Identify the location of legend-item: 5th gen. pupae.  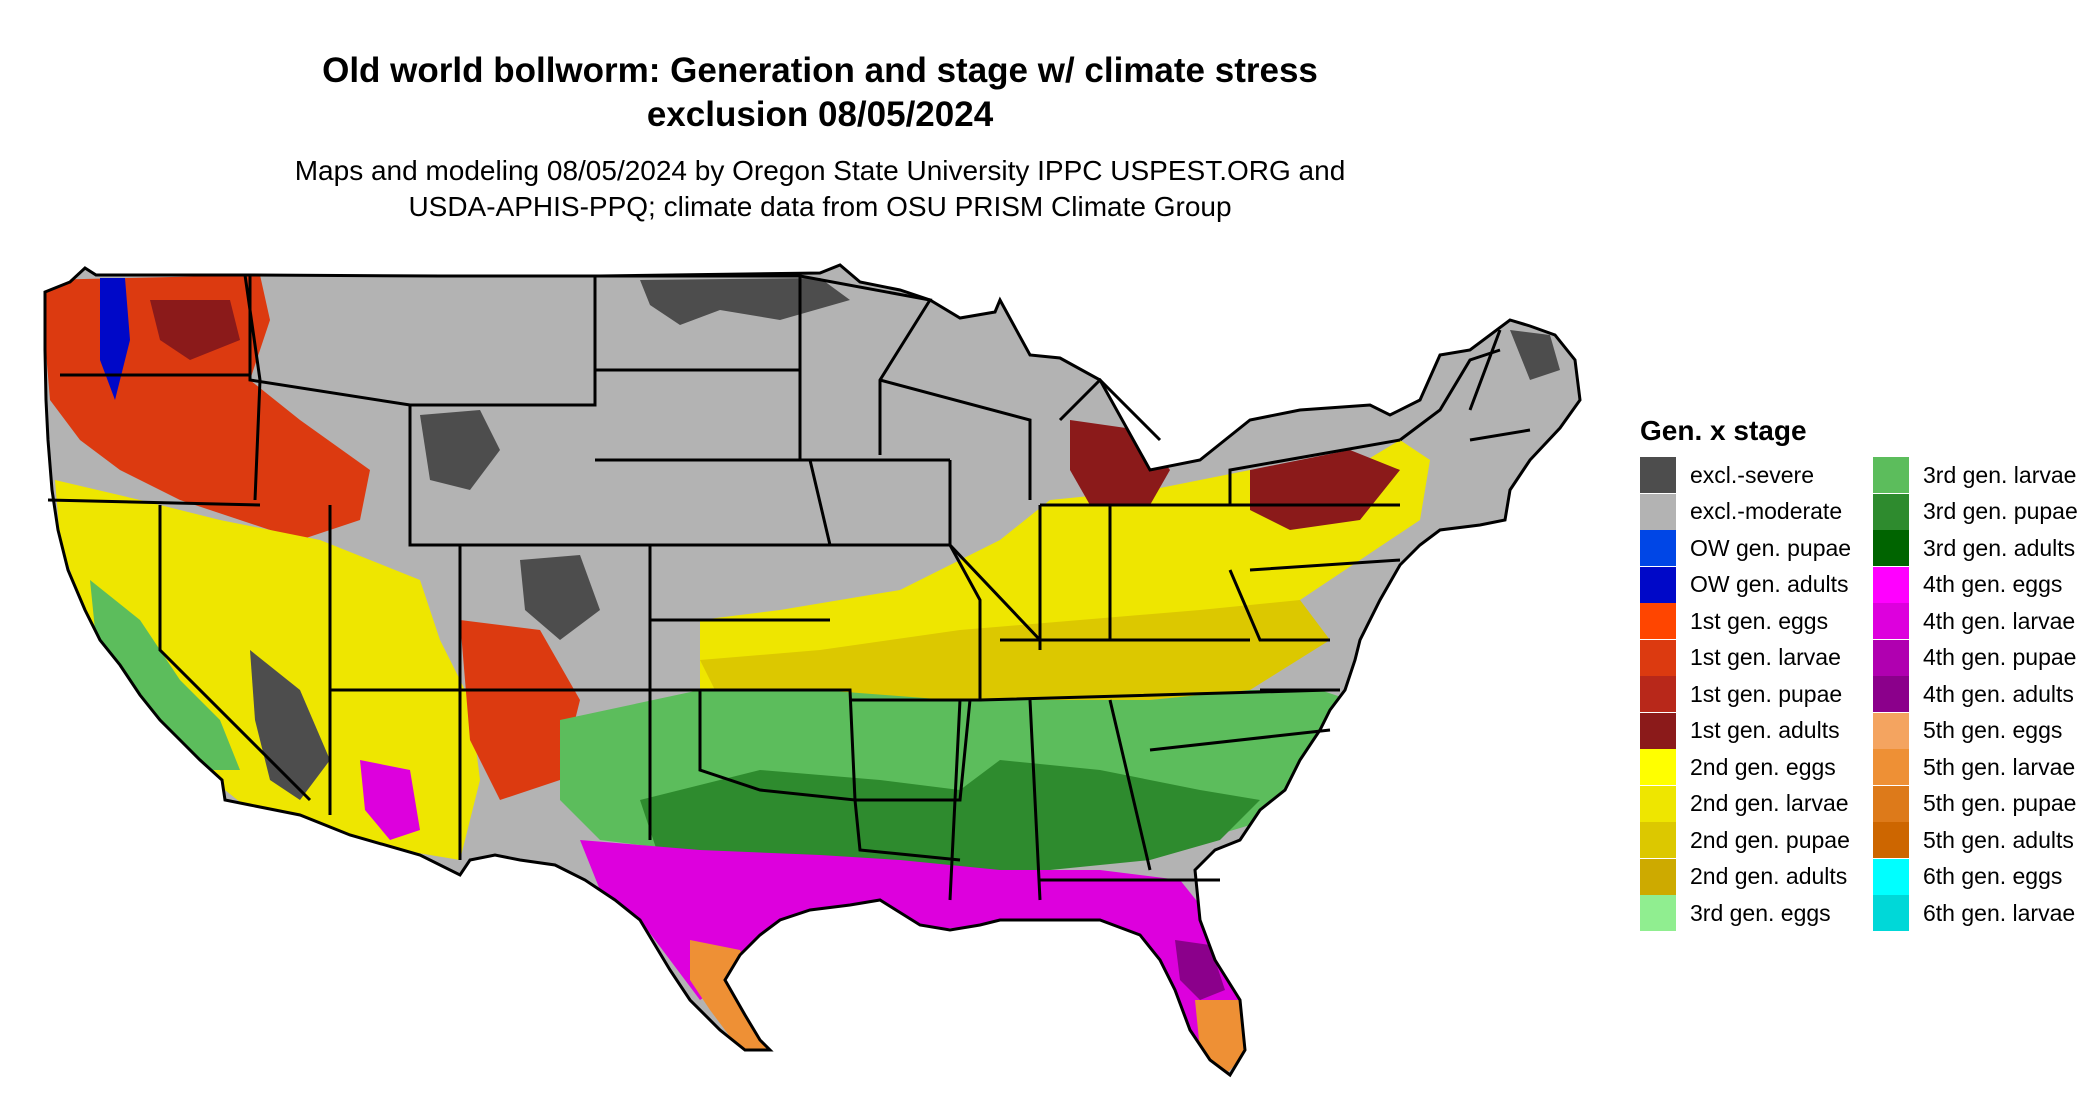
(1975, 804).